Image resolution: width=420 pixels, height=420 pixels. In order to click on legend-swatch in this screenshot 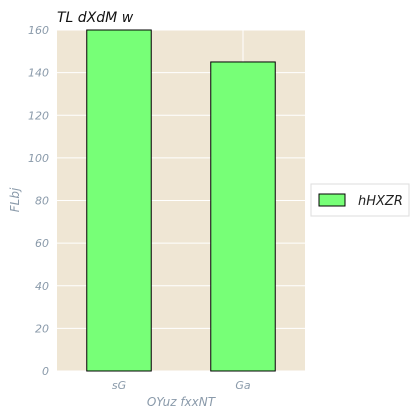, I will do `click(332, 200)`.